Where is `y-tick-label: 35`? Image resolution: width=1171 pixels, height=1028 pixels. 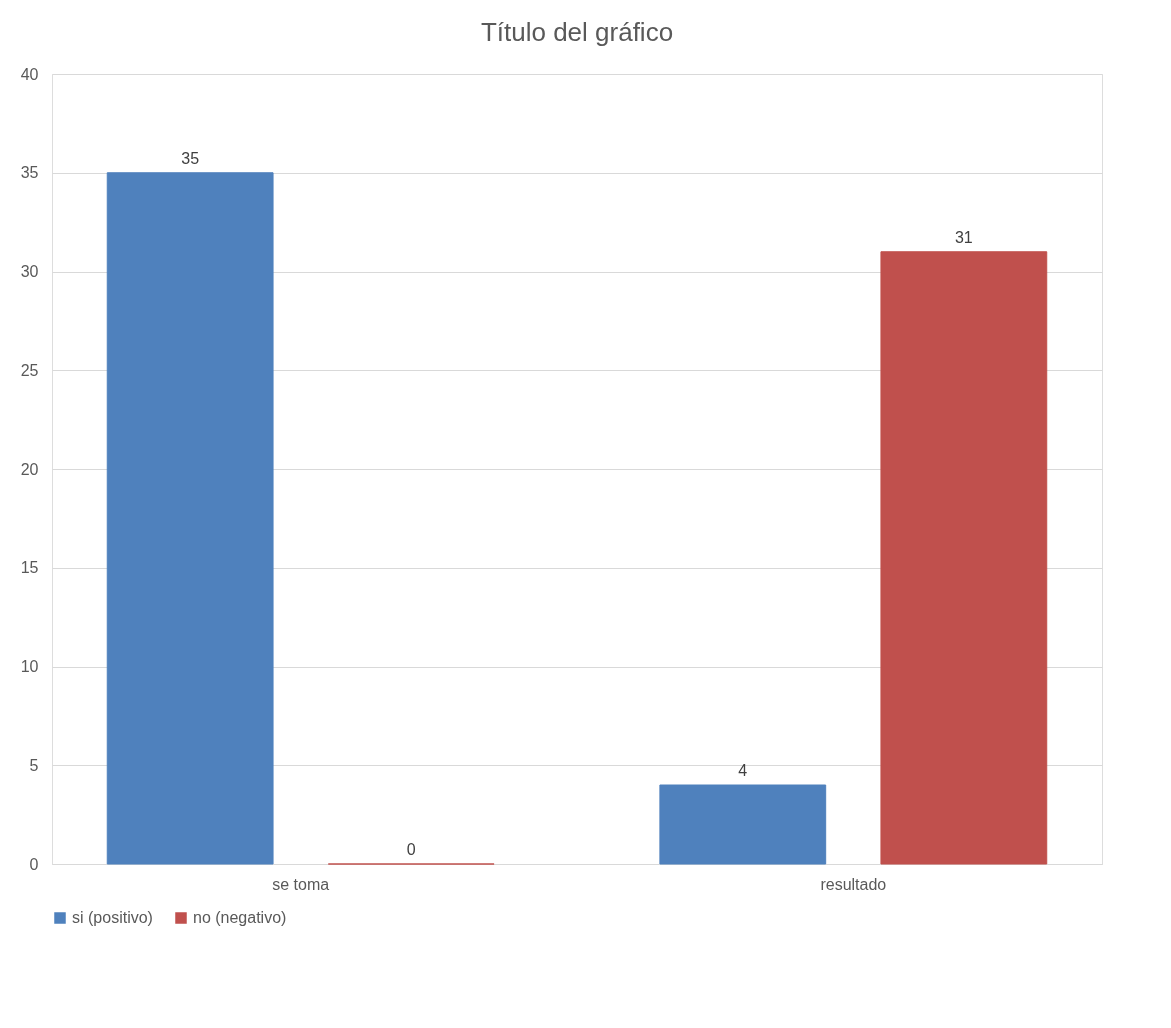 y-tick-label: 35 is located at coordinates (29, 173).